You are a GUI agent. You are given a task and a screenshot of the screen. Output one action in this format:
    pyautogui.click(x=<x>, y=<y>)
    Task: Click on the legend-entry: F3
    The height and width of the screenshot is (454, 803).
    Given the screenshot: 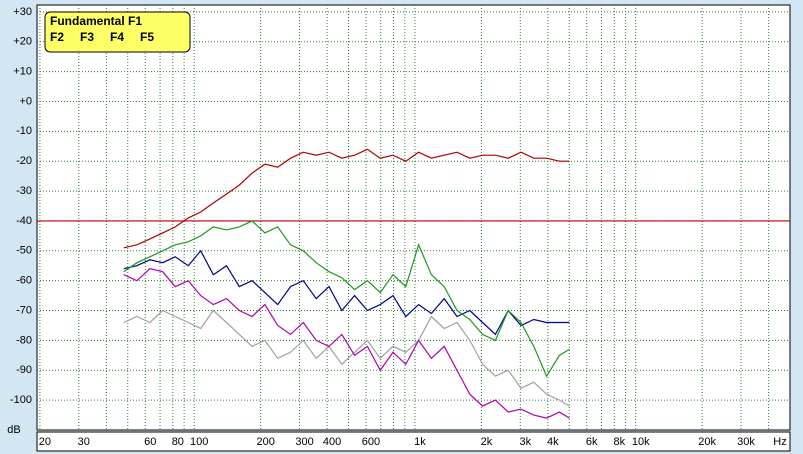 What is the action you would take?
    pyautogui.click(x=87, y=37)
    